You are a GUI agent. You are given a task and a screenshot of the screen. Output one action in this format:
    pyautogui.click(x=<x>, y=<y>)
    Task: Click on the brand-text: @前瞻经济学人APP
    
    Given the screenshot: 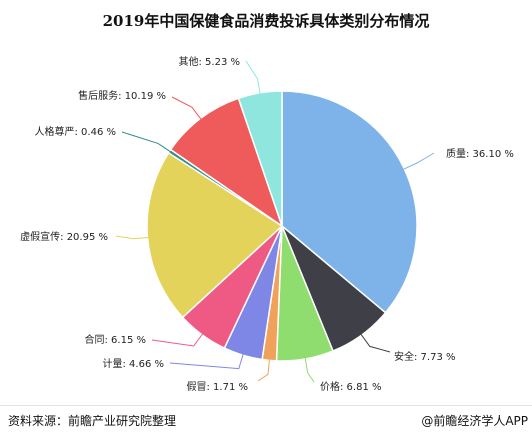 What is the action you would take?
    pyautogui.click(x=474, y=421)
    